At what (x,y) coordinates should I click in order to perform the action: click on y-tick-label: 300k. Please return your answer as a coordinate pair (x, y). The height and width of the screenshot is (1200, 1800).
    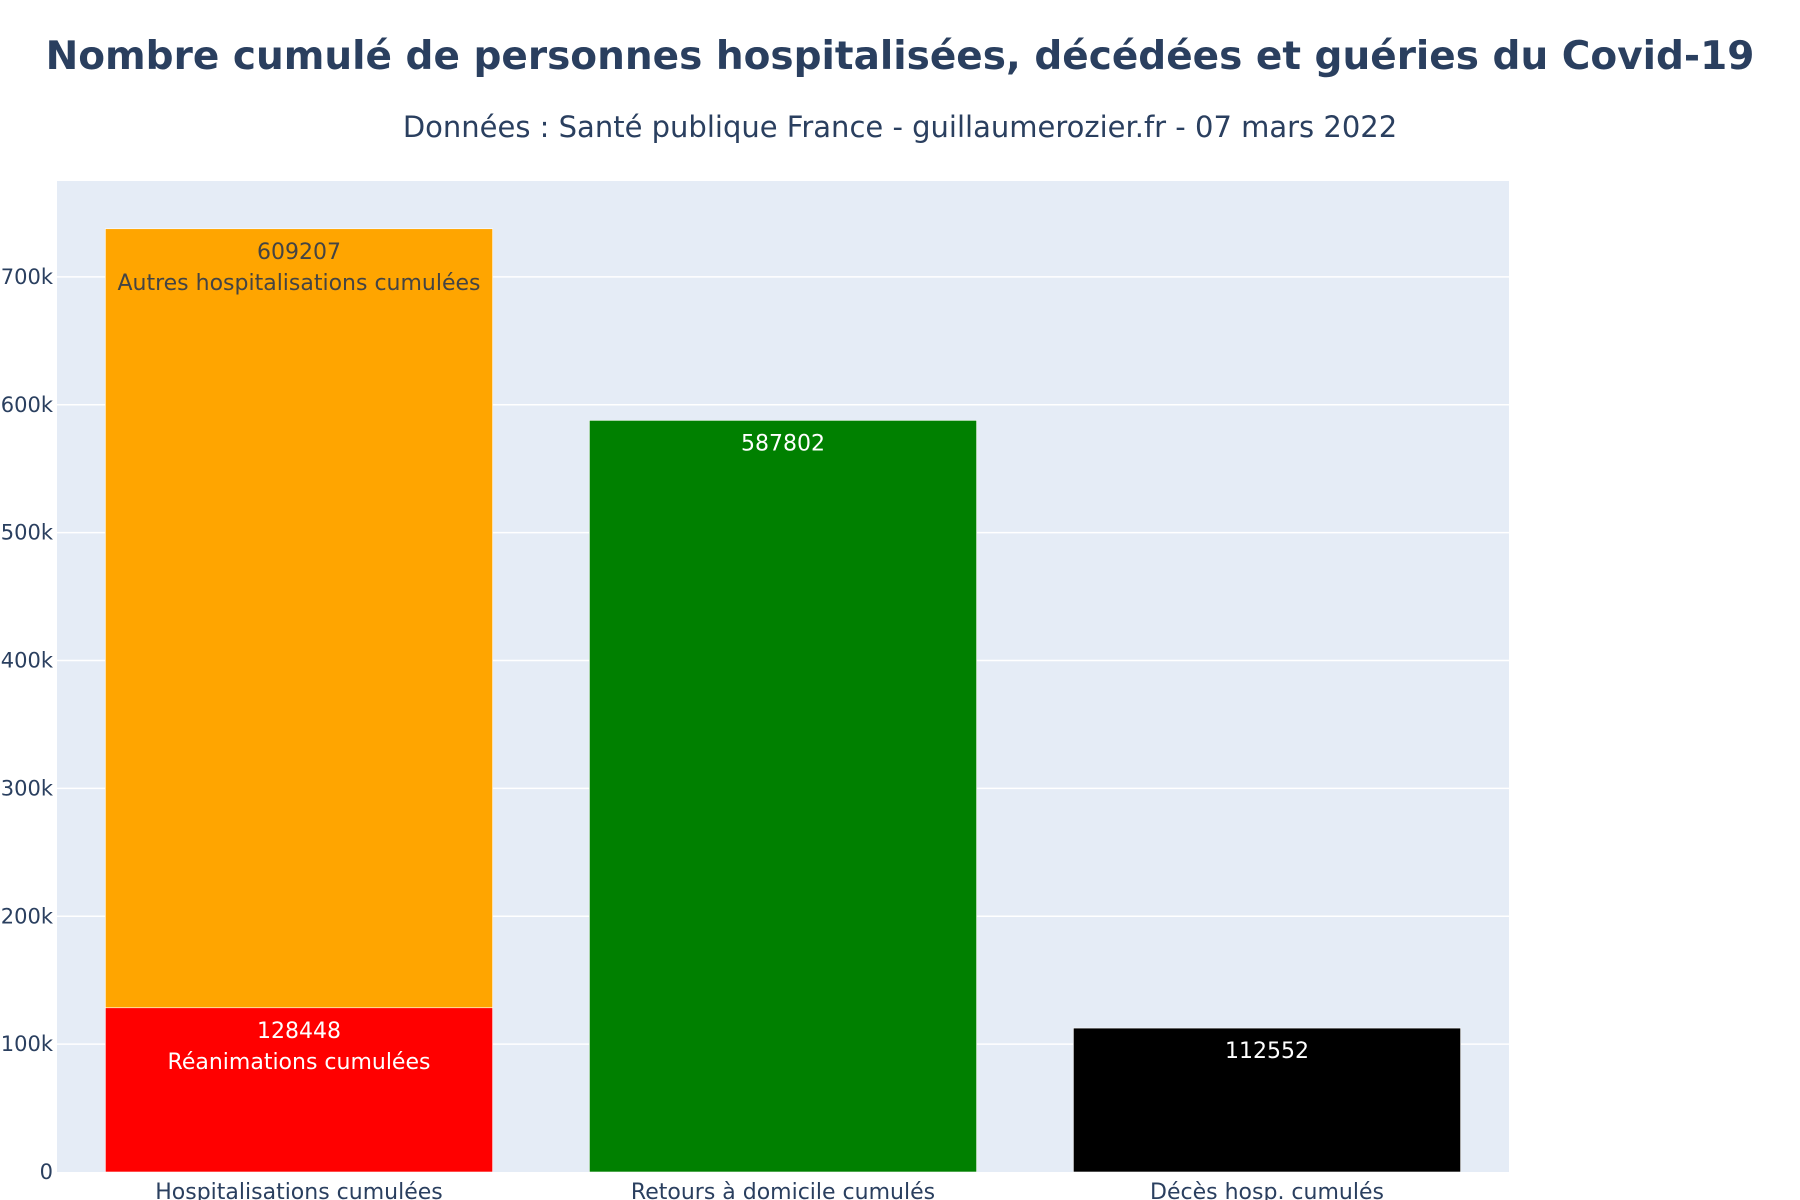
    Looking at the image, I should click on (27, 788).